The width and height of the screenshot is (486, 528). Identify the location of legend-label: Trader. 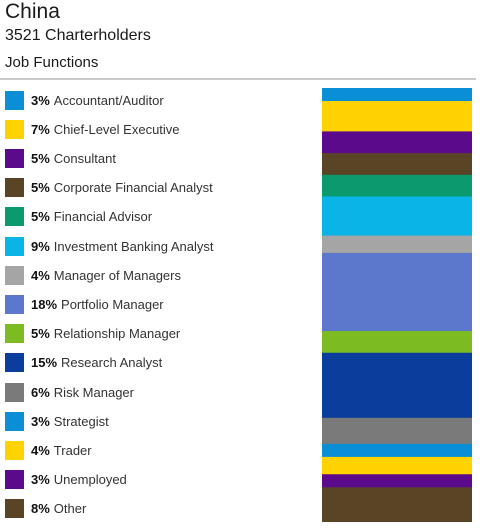
(72, 450).